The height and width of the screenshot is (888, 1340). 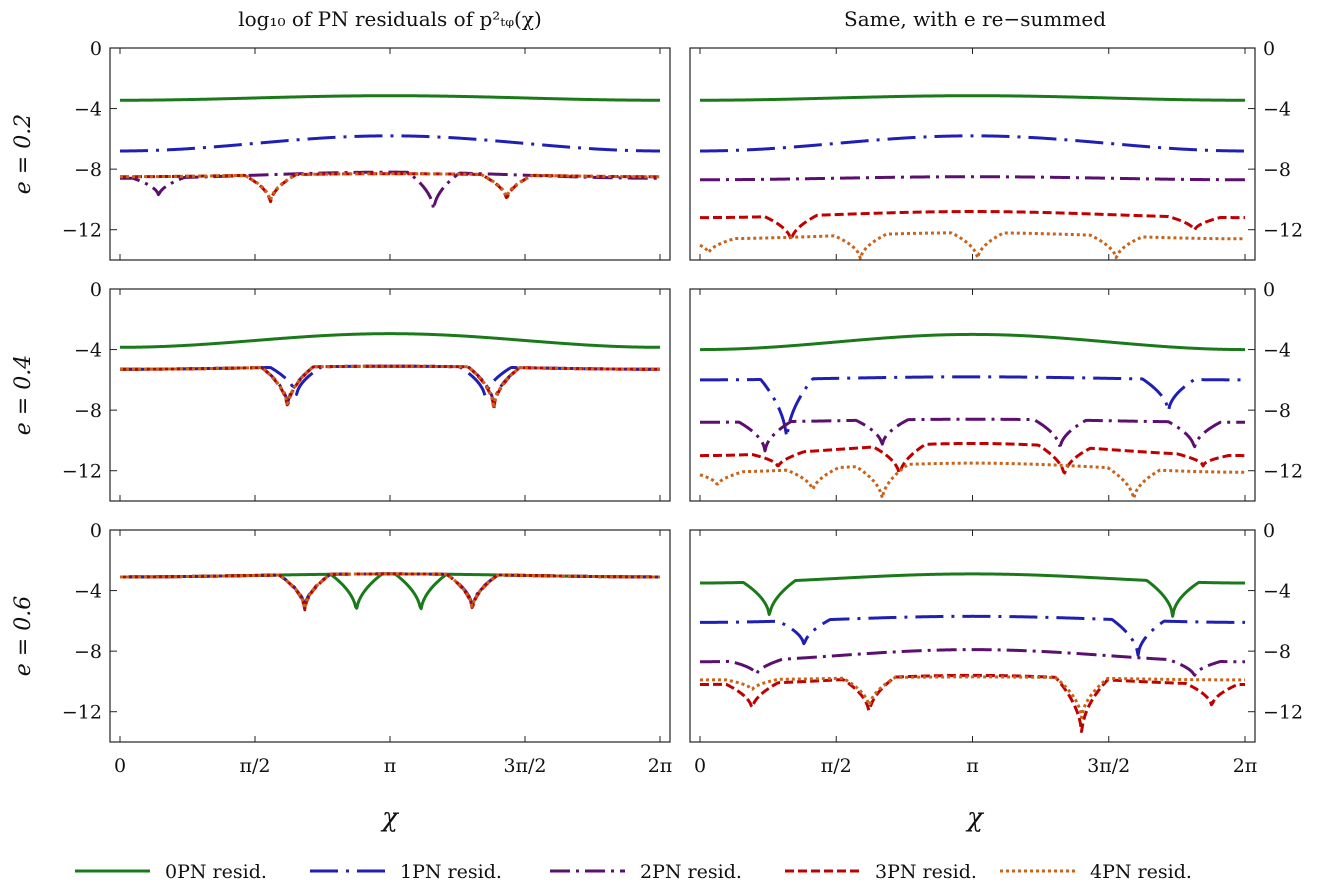 I want to click on legend-item: 1PN resid., so click(x=406, y=872).